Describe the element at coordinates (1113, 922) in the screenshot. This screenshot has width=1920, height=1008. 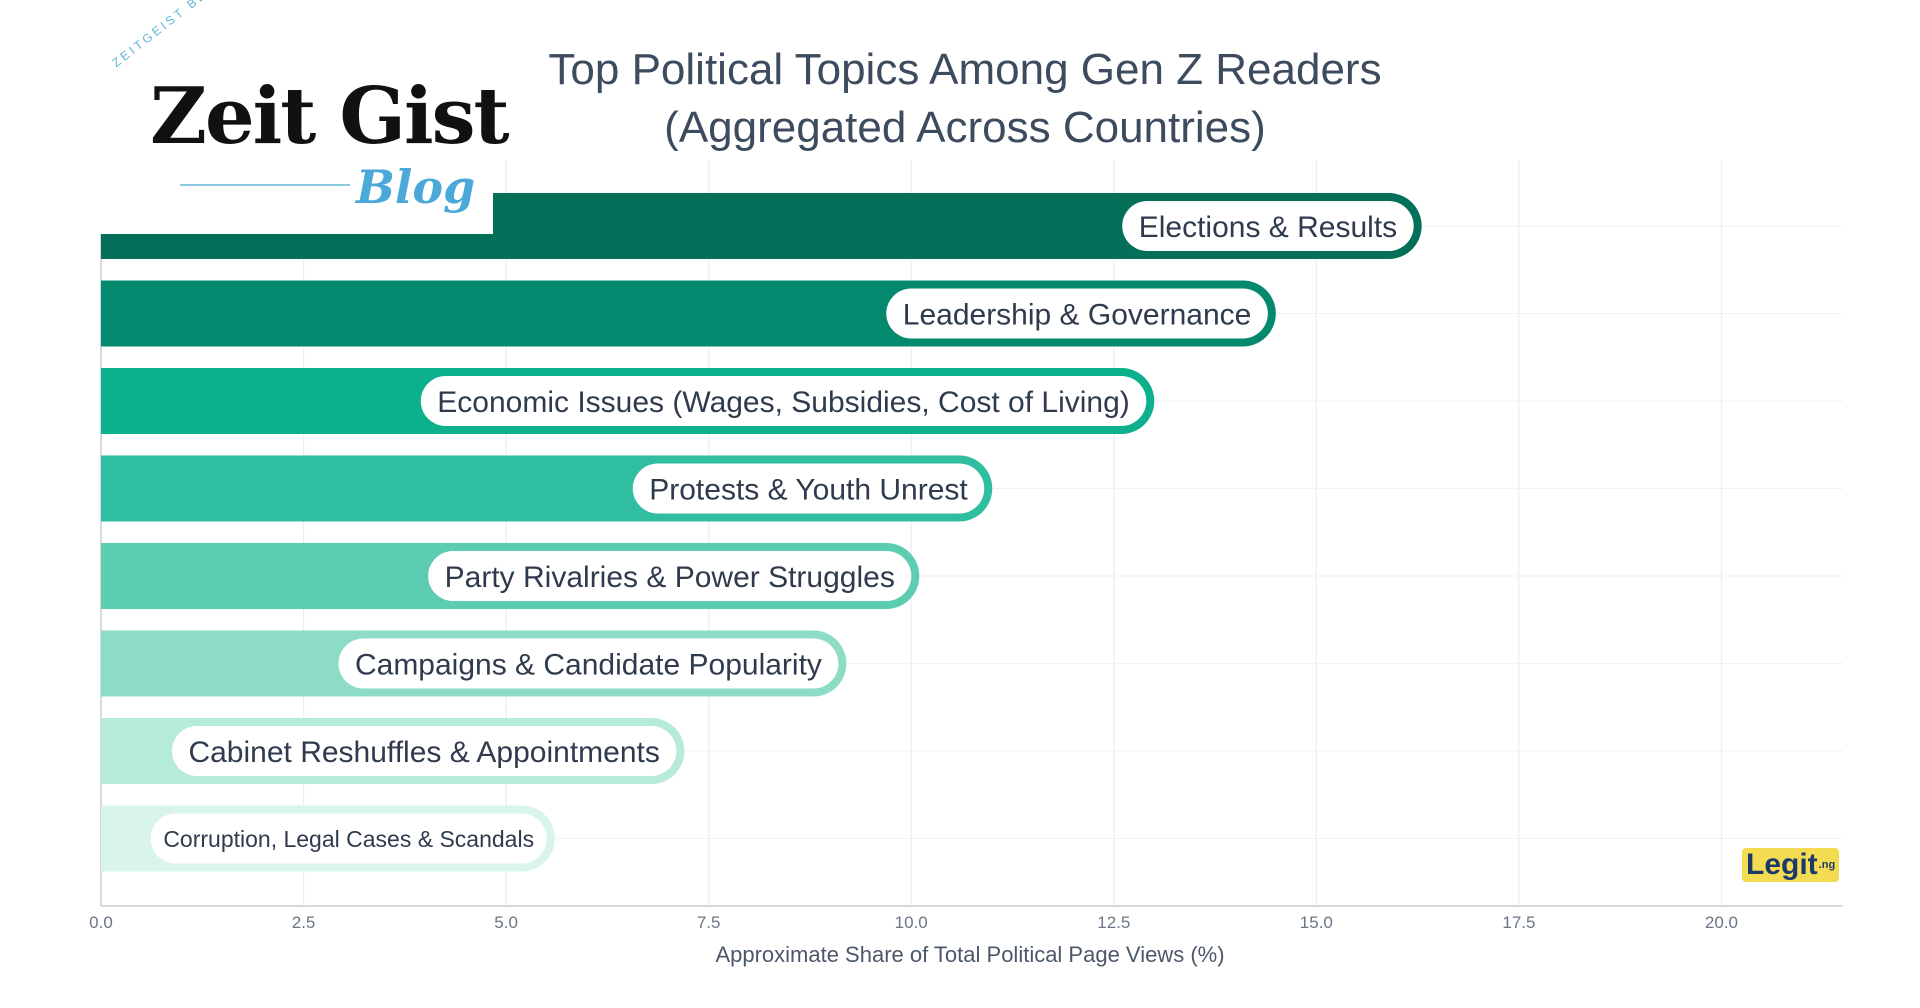
I see `x-tick-label: 12.5` at that location.